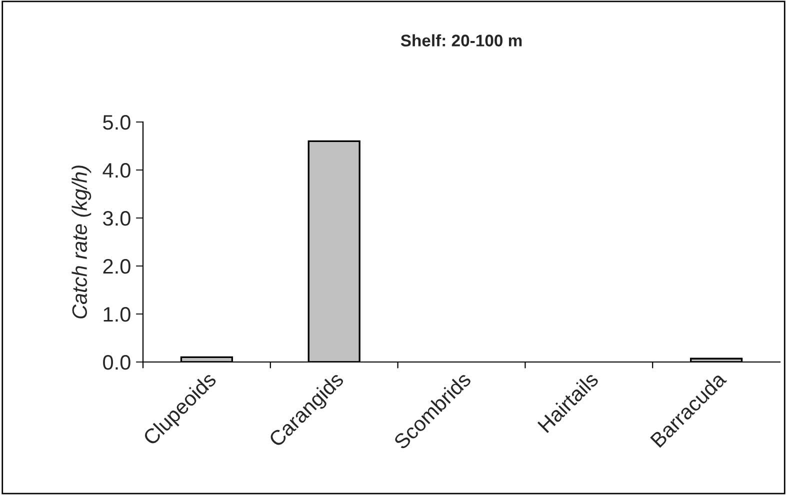 The height and width of the screenshot is (495, 787). Describe the element at coordinates (116, 362) in the screenshot. I see `y-tick-label: 0.0` at that location.